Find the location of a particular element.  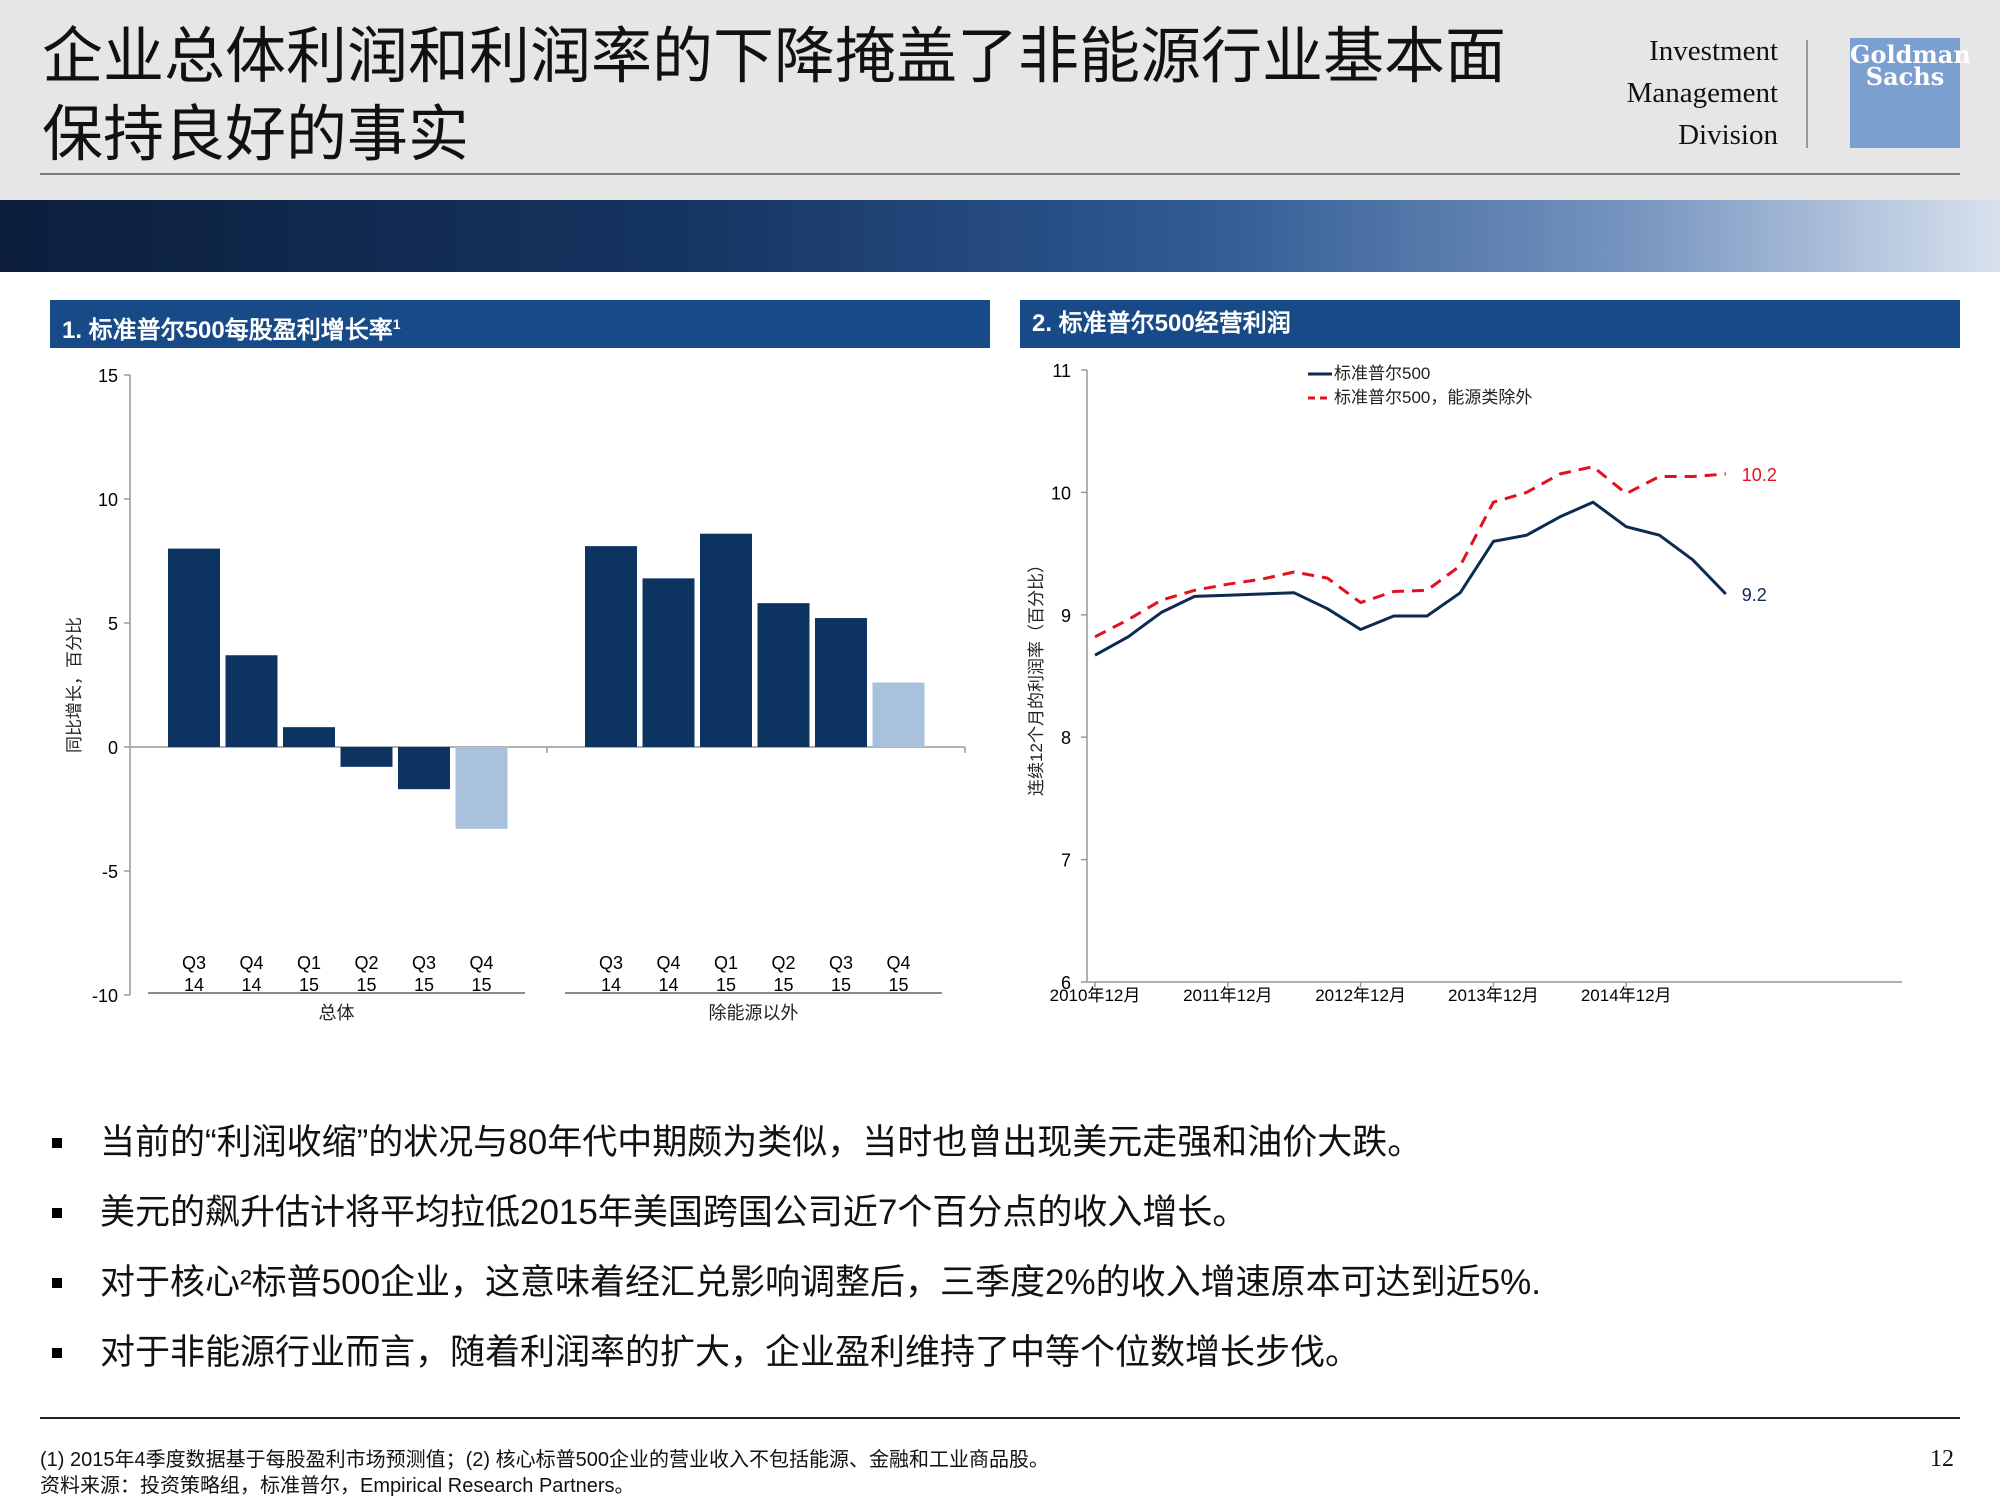

division-line-2: Management is located at coordinates (1702, 93).